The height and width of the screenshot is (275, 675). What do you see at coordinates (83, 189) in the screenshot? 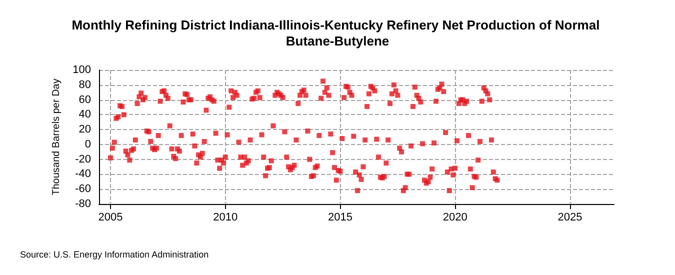
I see `y-tick-label: -60` at bounding box center [83, 189].